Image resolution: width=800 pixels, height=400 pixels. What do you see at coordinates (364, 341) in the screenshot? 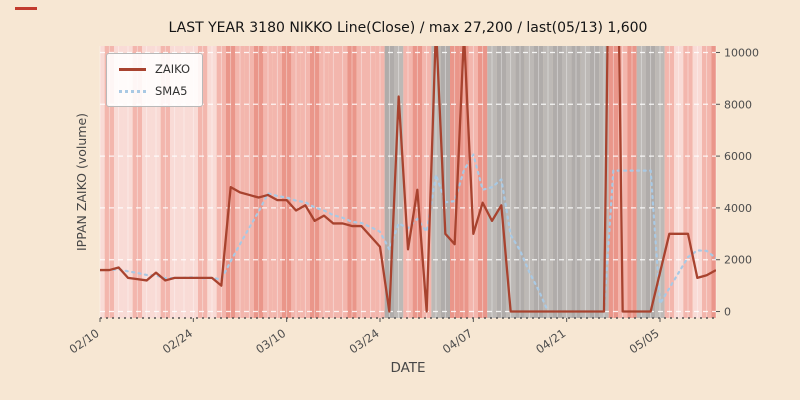
I see `svg-text: 03/24` at bounding box center [364, 341].